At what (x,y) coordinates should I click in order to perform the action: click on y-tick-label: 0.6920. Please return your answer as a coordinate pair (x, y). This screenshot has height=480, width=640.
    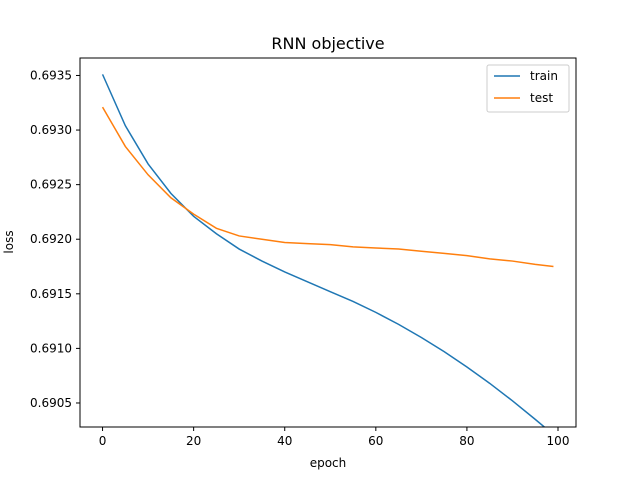
    Looking at the image, I should click on (51, 239).